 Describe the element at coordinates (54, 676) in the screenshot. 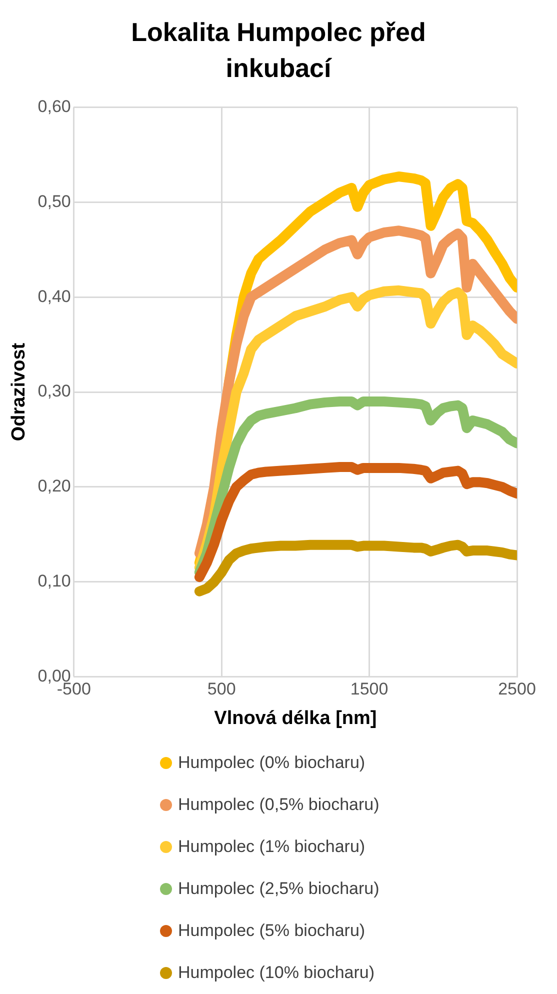

I see `y-tick-label: 0,00` at that location.